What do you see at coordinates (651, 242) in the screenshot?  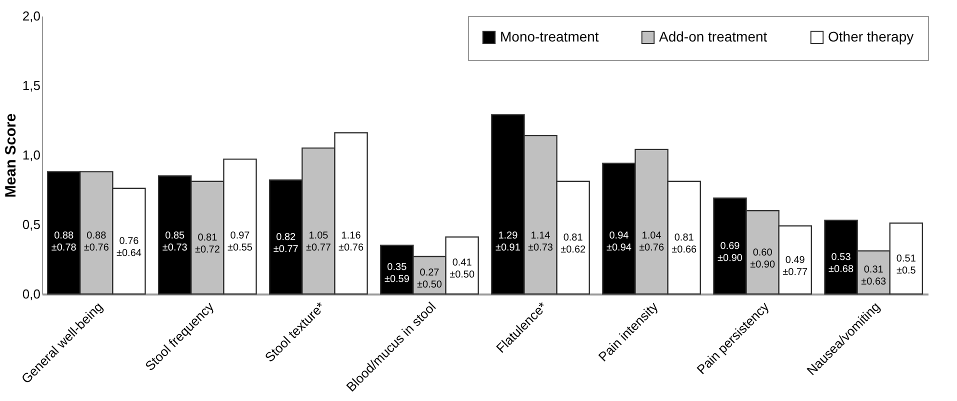 I see `data-label: 1.04 ±0.76` at bounding box center [651, 242].